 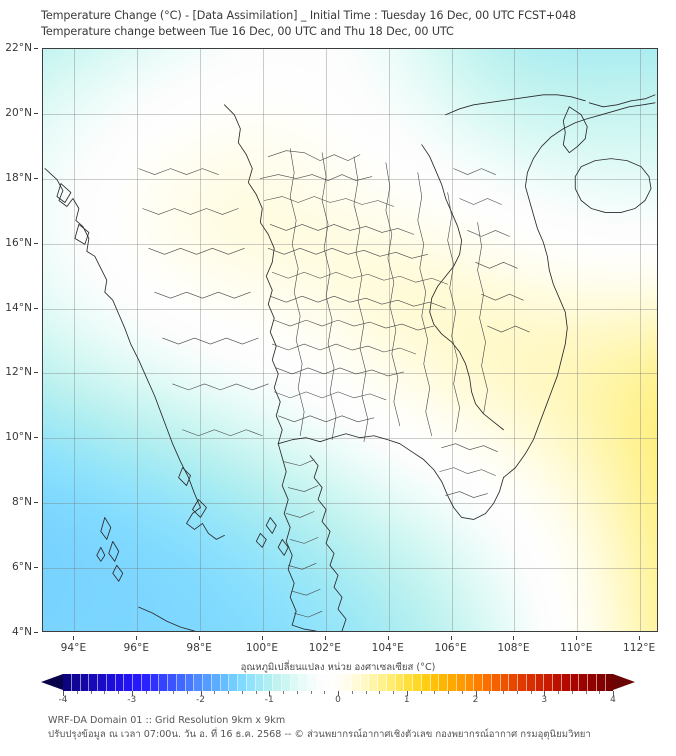 I want to click on latitude-label: 8°N, so click(x=22, y=502).